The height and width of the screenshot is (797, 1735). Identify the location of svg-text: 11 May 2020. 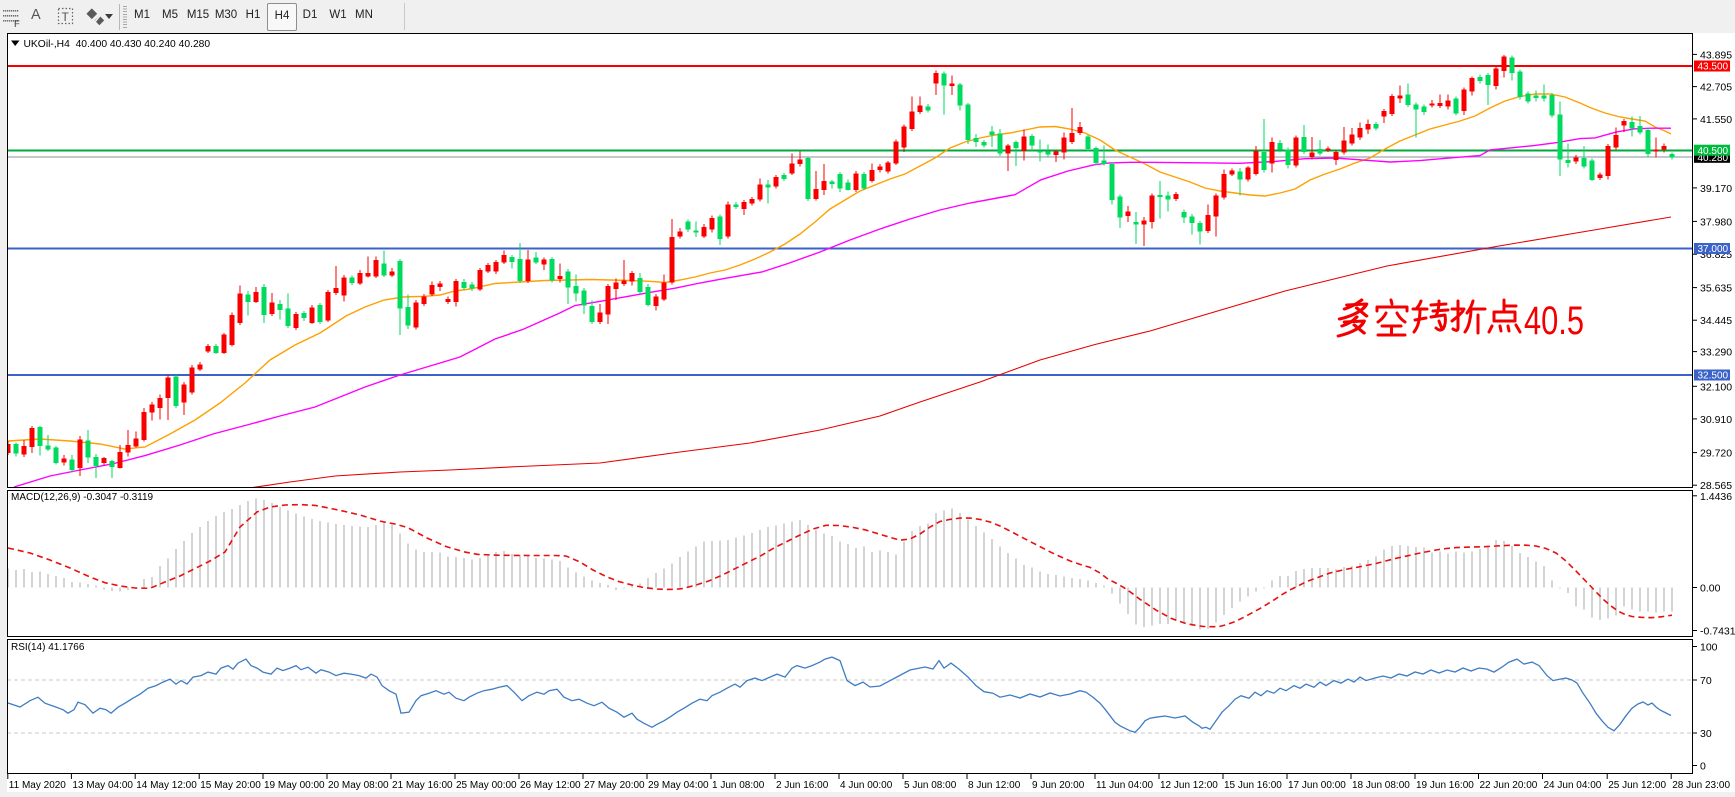
(38, 785).